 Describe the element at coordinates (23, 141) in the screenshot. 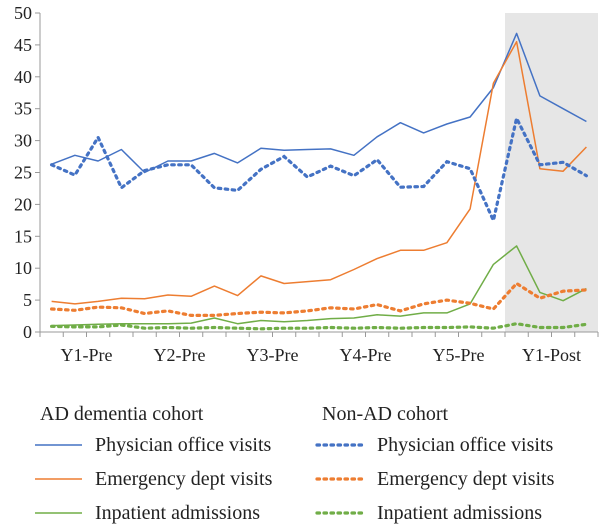

I see `y-tick-label: 30` at that location.